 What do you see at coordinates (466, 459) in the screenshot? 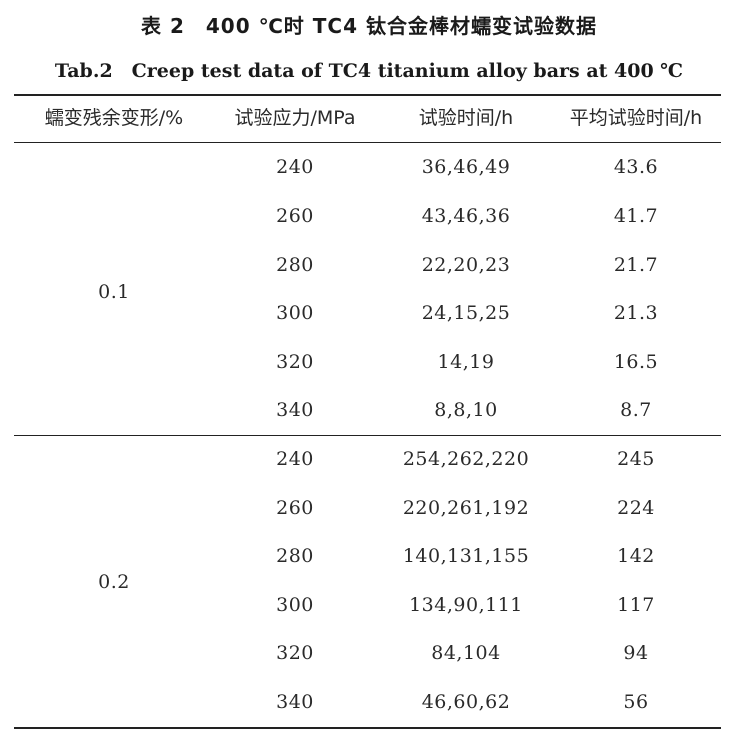
I see `times-cell: 254,262,220` at bounding box center [466, 459].